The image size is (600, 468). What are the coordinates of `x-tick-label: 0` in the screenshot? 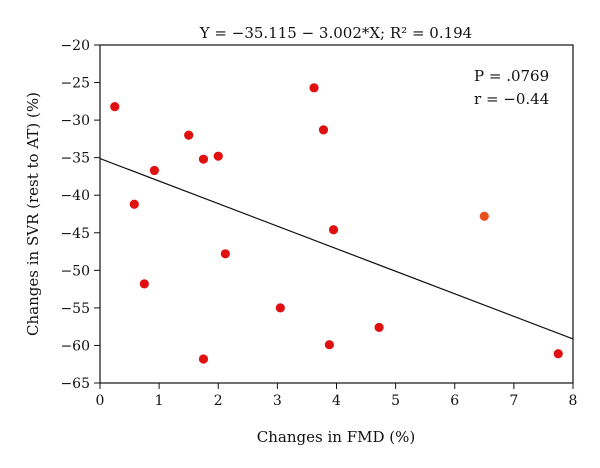 It's located at (100, 401).